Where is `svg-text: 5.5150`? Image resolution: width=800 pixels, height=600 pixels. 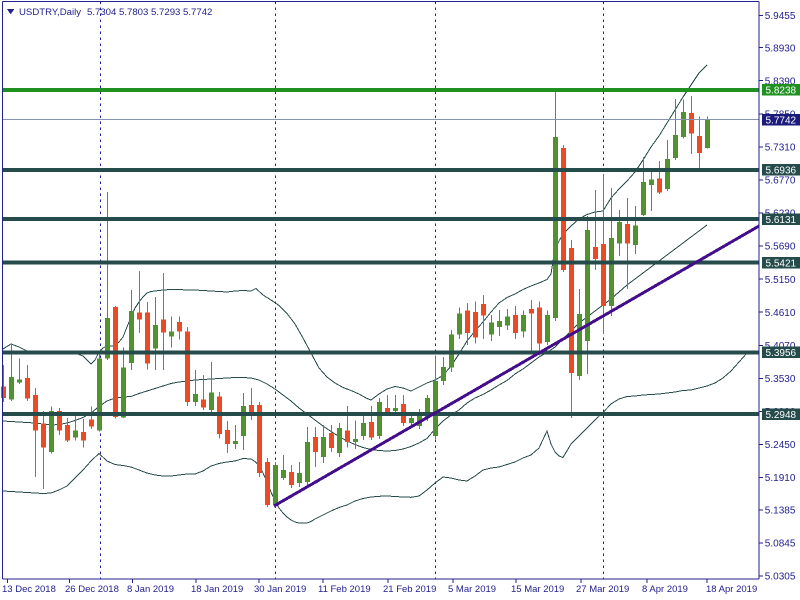 svg-text: 5.5150 is located at coordinates (780, 280).